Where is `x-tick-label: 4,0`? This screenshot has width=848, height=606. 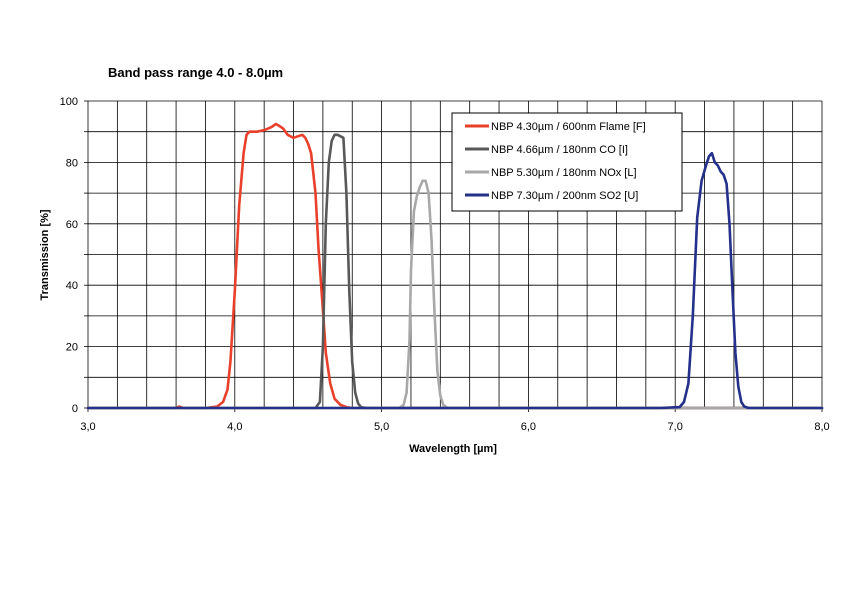 x-tick-label: 4,0 is located at coordinates (234, 427).